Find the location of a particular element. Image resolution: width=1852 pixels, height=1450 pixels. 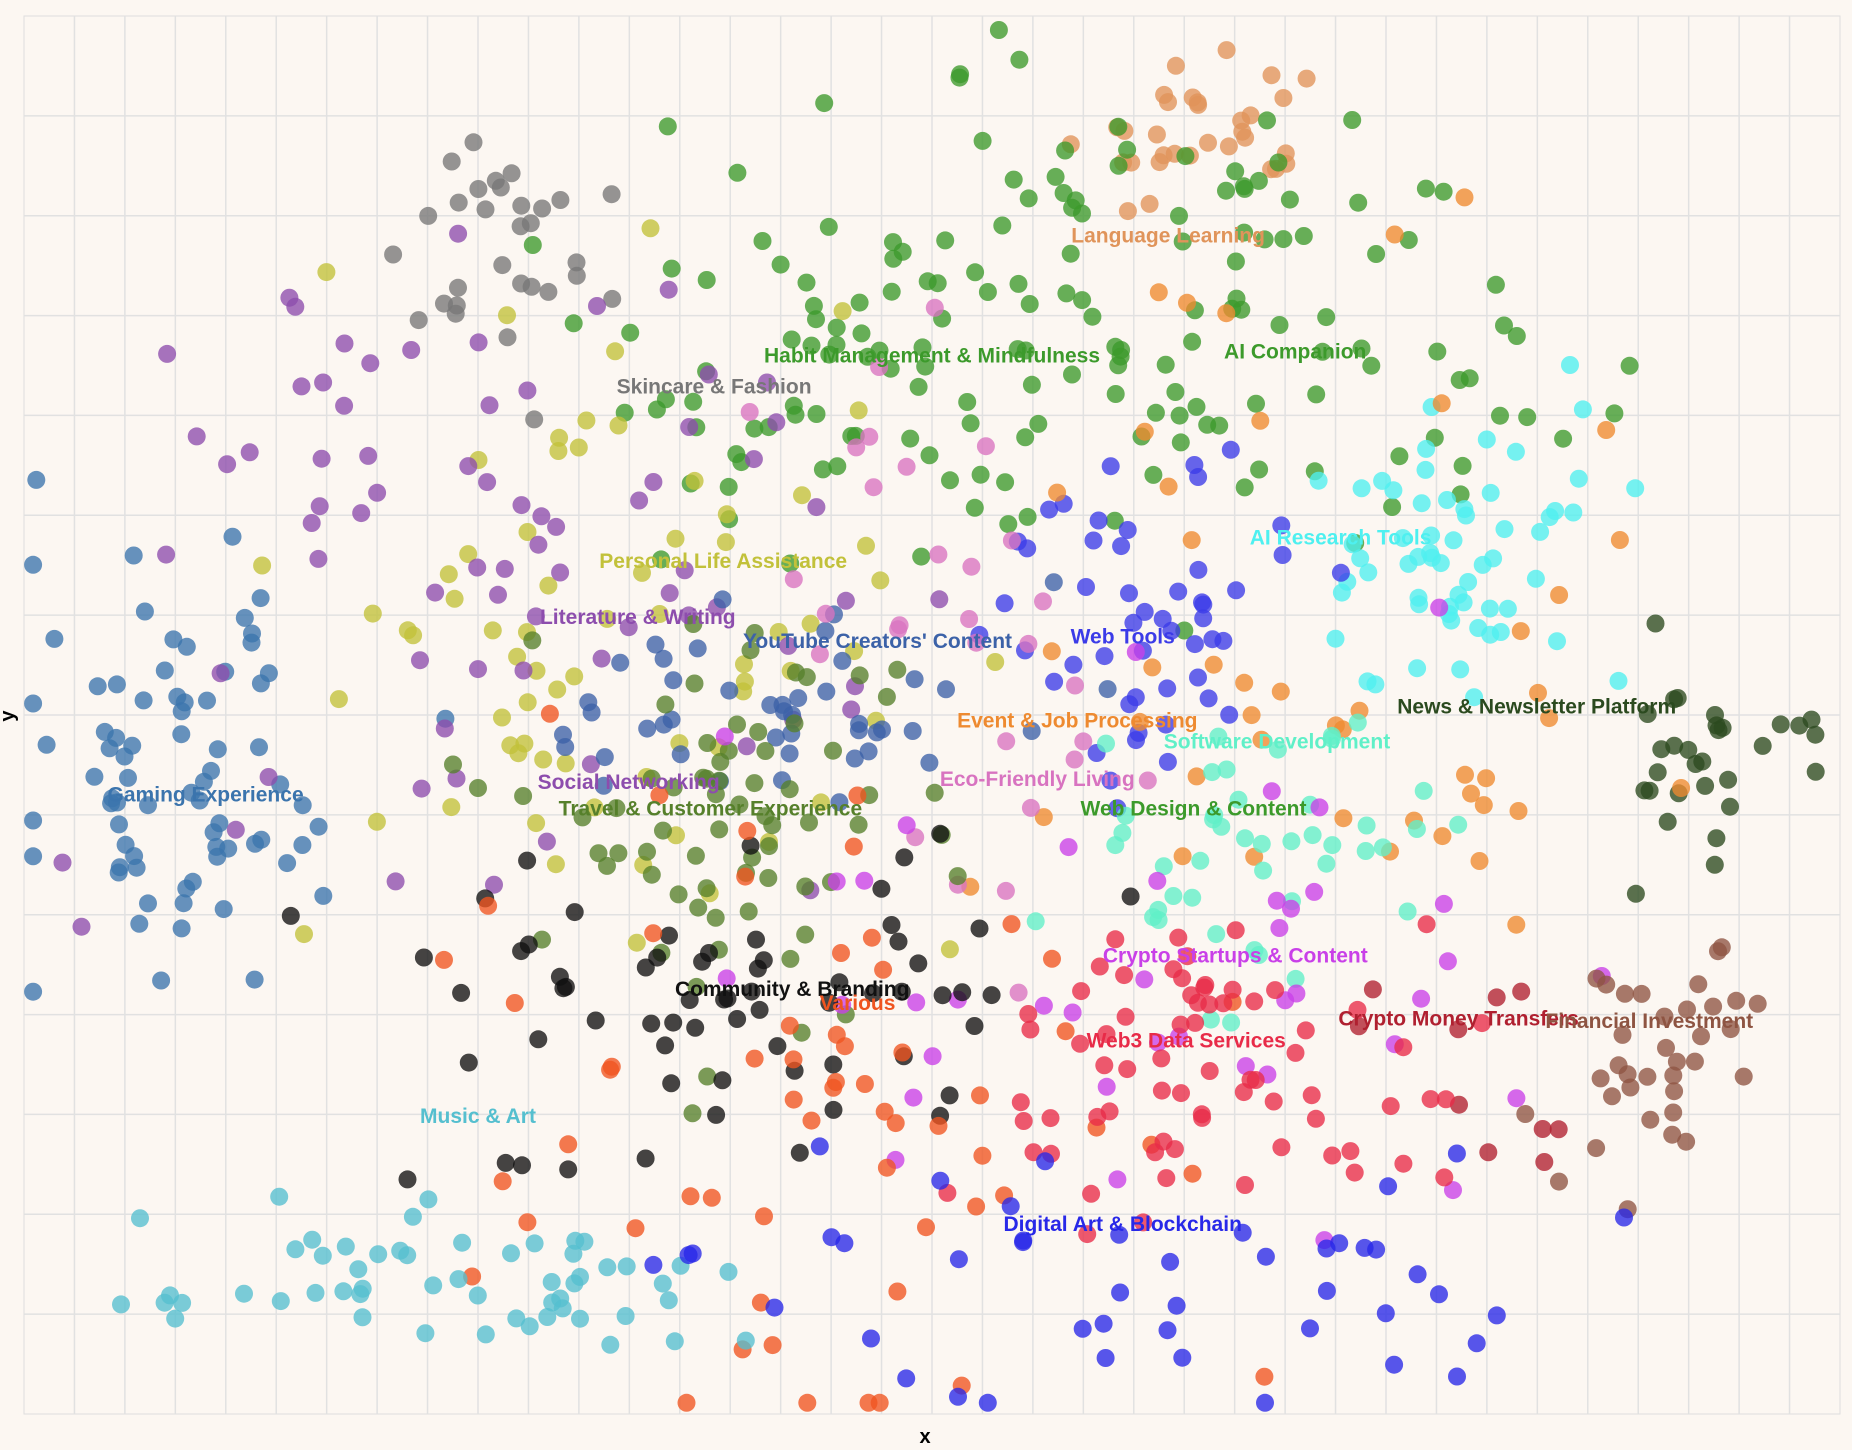

cluster-label: AI Companion is located at coordinates (1295, 351).